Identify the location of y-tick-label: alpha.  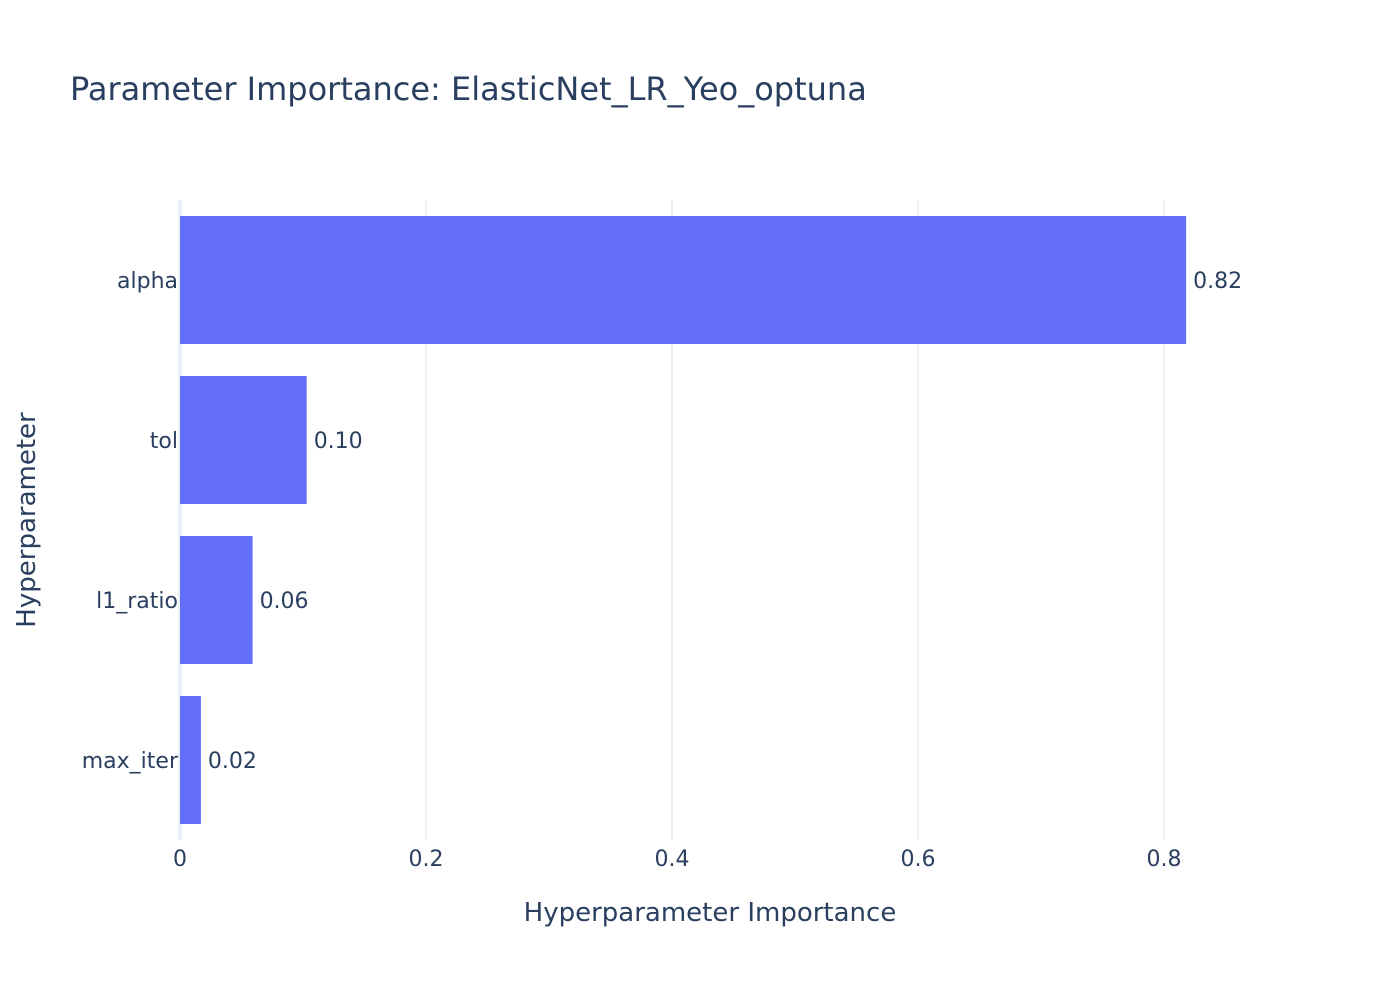
(147, 281).